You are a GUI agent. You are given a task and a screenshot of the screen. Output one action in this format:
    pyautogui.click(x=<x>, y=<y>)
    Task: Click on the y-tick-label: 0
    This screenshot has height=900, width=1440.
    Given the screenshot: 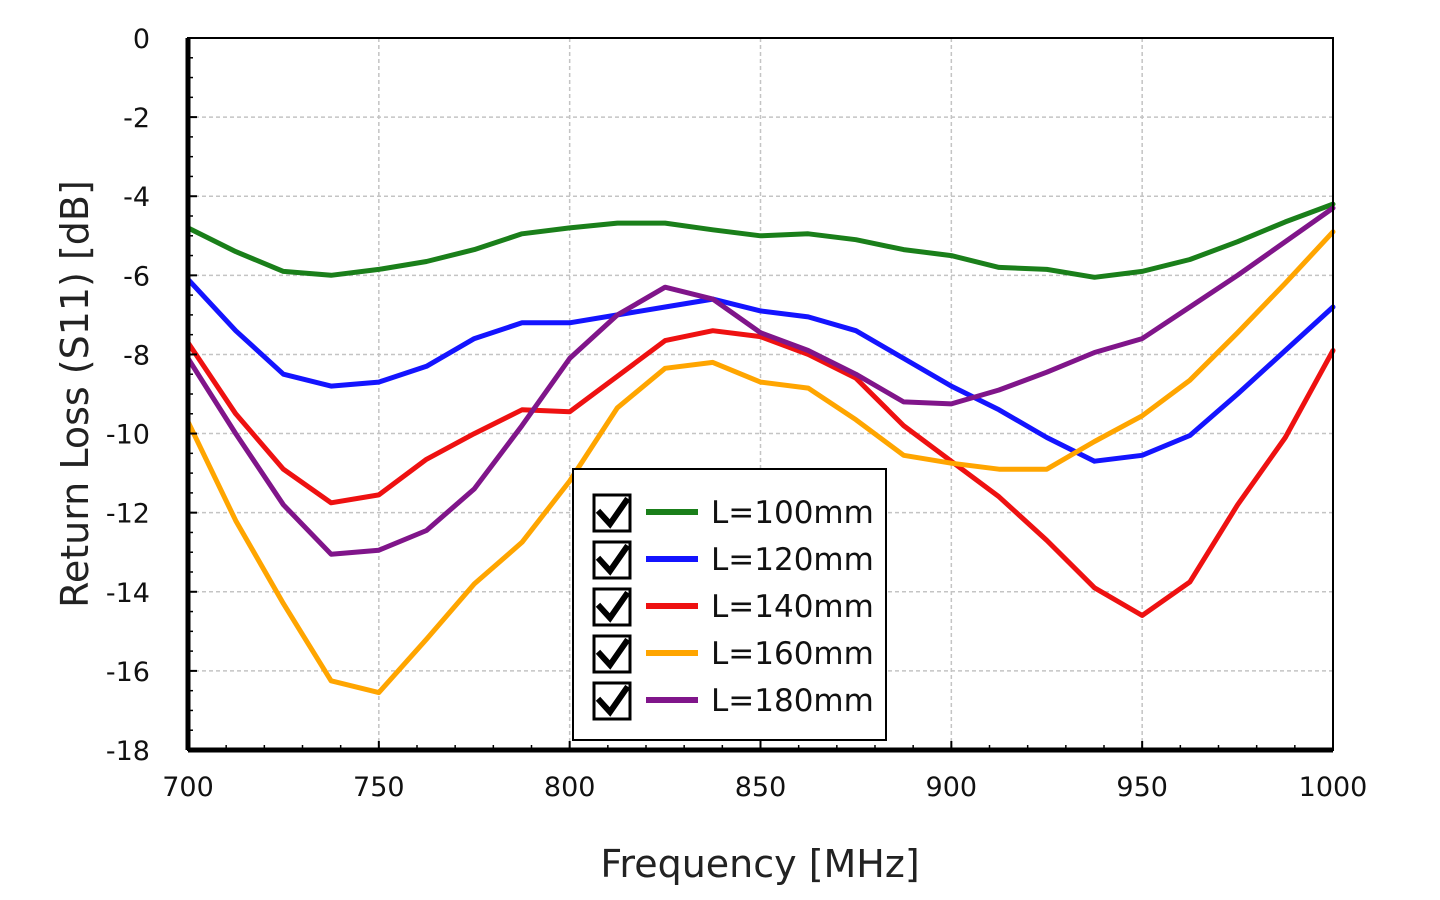 What is the action you would take?
    pyautogui.click(x=141, y=39)
    